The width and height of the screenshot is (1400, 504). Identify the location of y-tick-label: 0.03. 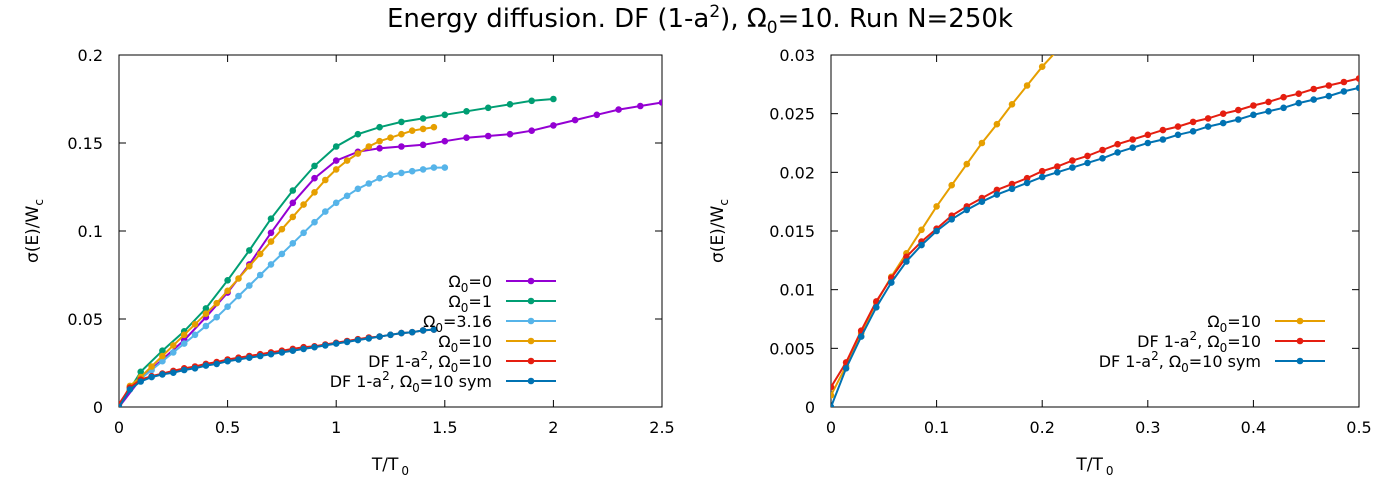
(797, 55).